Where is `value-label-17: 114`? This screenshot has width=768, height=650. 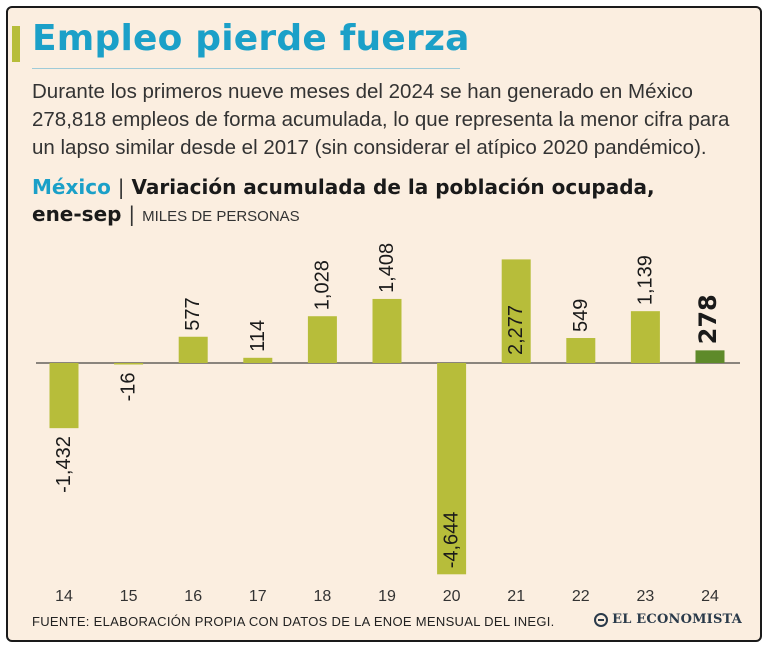
value-label-17: 114 is located at coordinates (258, 336).